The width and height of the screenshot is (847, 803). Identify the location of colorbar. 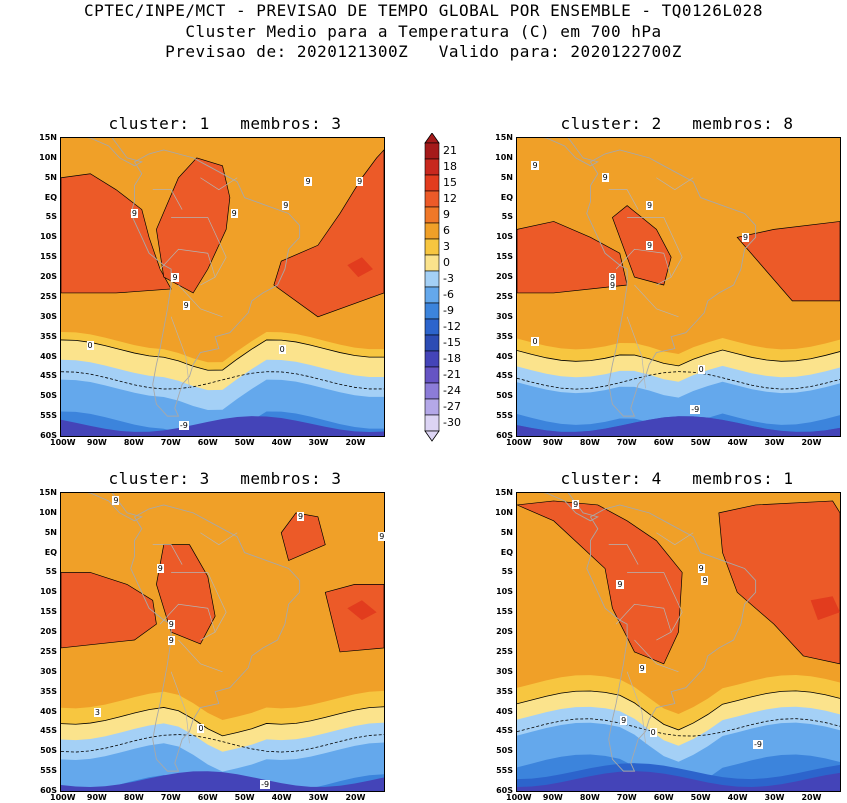
(432, 287).